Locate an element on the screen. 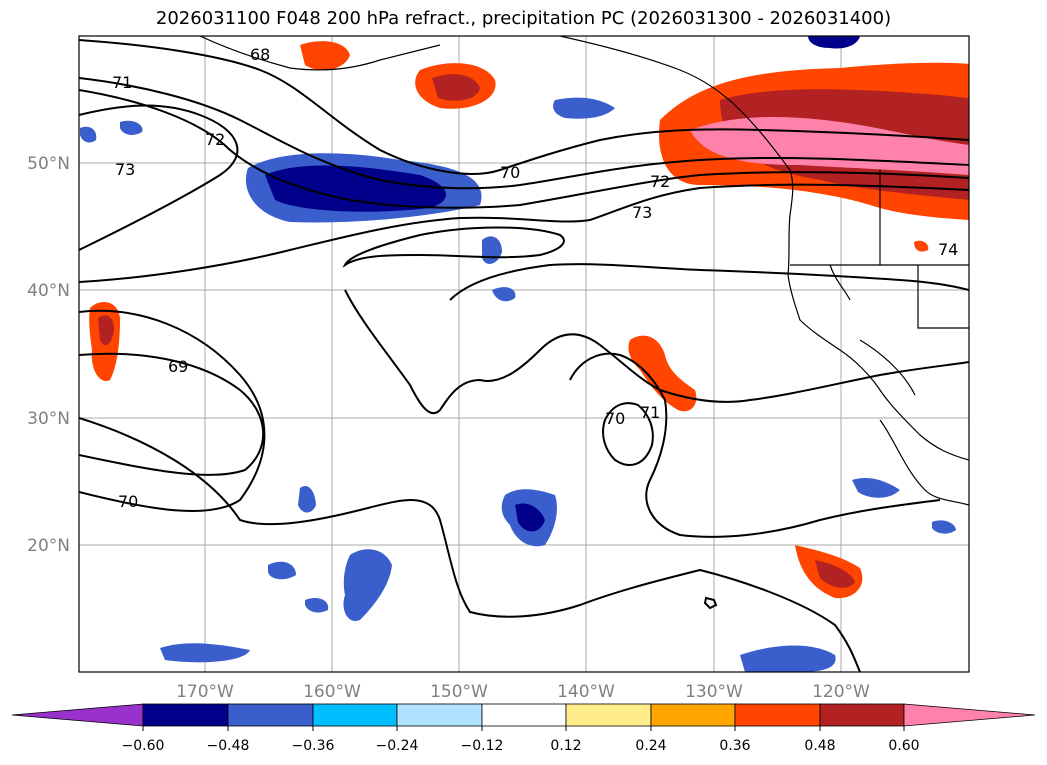 The image size is (1047, 765). colorbar-label: 0.60 is located at coordinates (903, 746).